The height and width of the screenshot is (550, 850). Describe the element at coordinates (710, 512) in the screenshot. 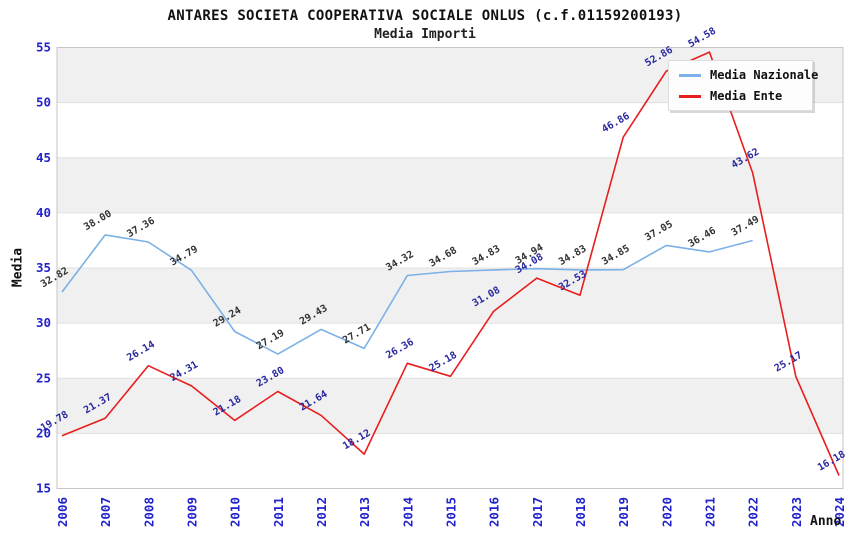

I see `x-tick-label: 2021` at that location.